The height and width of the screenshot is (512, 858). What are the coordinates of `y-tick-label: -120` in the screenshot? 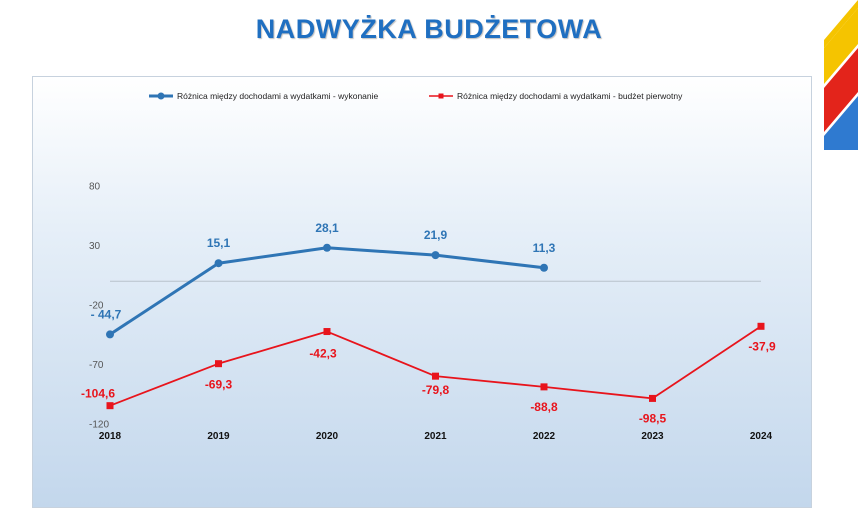 It's located at (99, 425).